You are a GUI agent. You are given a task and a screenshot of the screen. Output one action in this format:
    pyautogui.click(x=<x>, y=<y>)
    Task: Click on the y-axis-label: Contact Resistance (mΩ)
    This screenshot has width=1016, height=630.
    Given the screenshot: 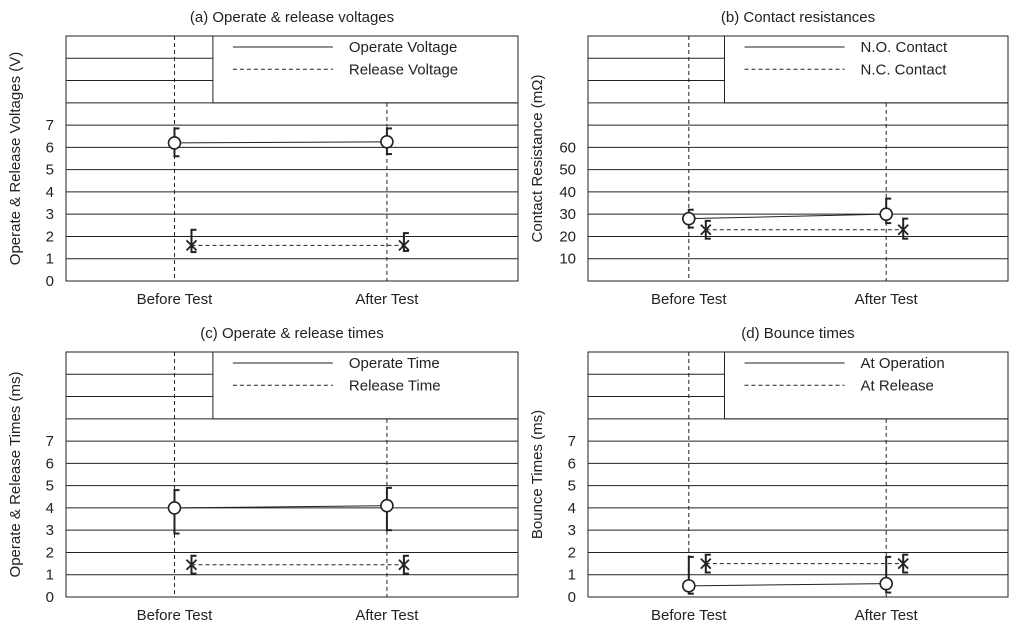 What is the action you would take?
    pyautogui.click(x=537, y=159)
    